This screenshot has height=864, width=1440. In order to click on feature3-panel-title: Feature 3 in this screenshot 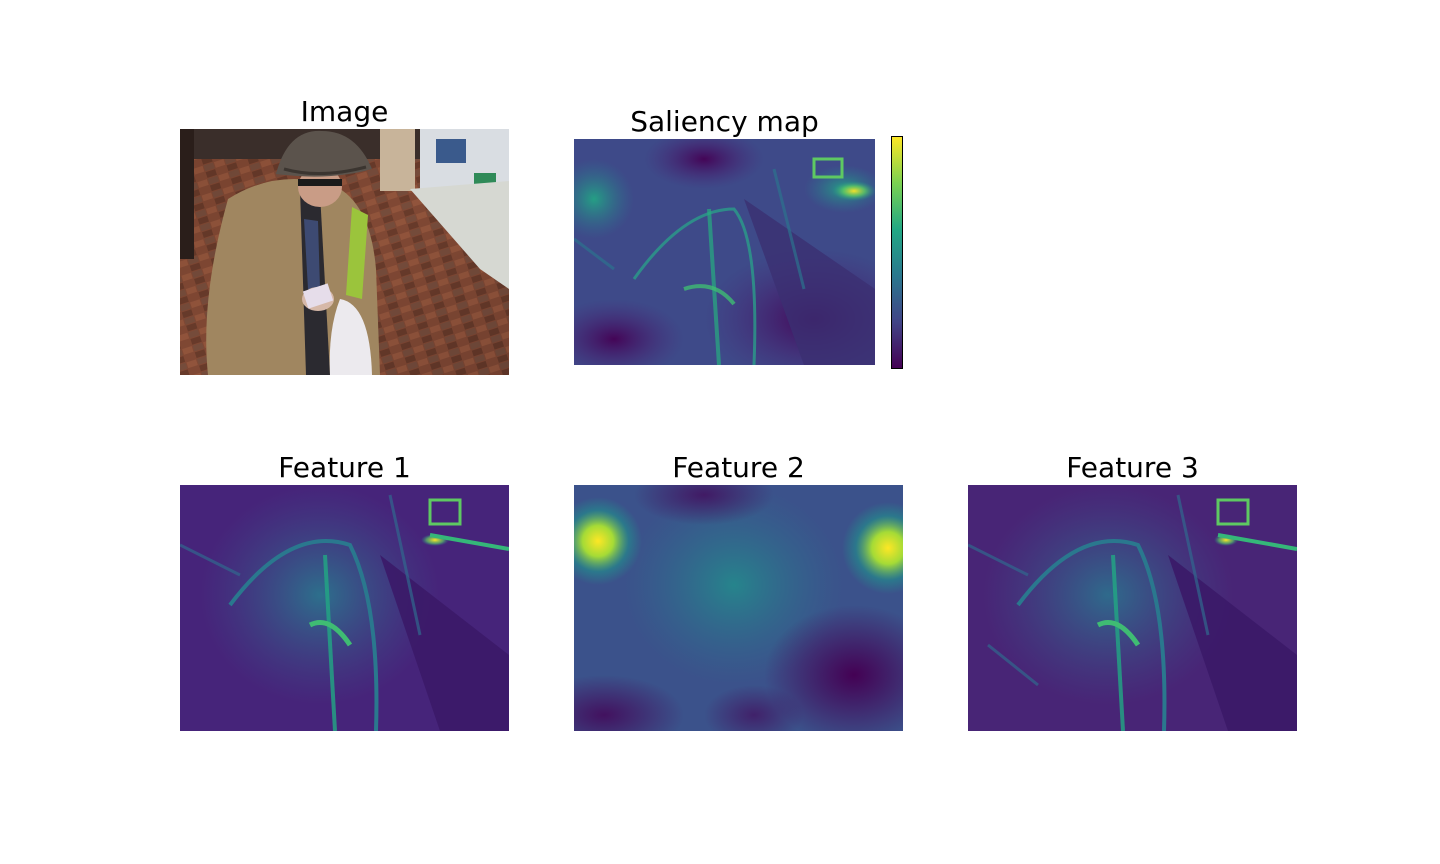, I will do `click(1132, 467)`.